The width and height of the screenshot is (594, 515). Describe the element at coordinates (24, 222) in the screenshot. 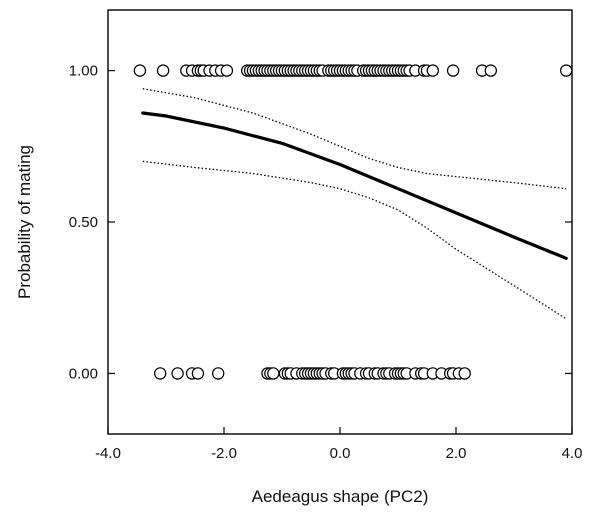

I see `y-axis-label: Probability of mating` at that location.